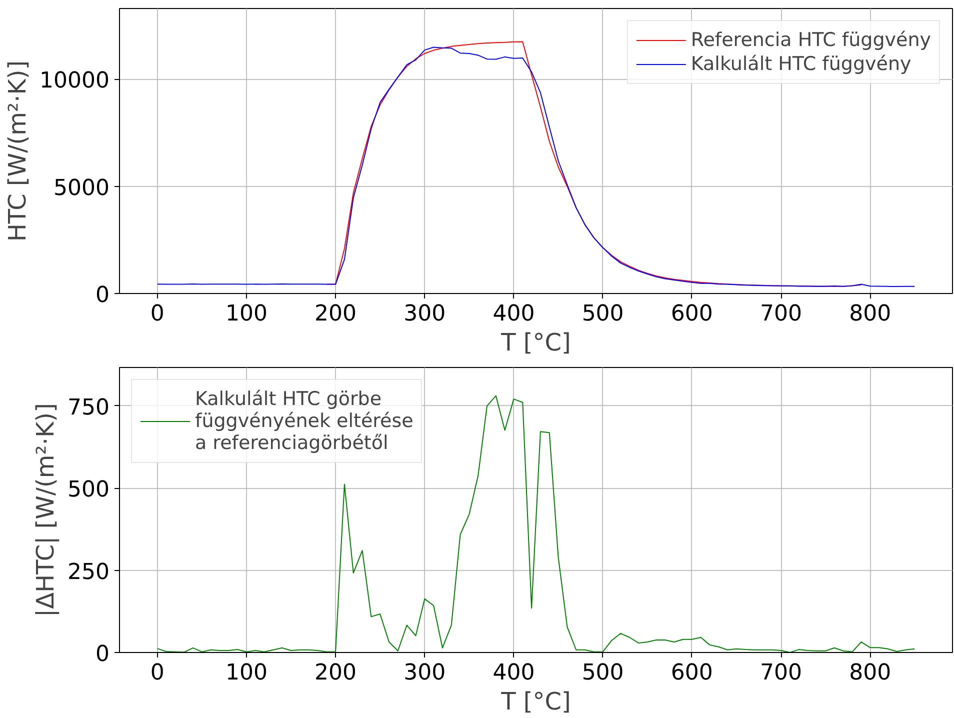 This screenshot has width=954, height=718. Describe the element at coordinates (89, 407) in the screenshot. I see `y-tick-label: 750` at that location.